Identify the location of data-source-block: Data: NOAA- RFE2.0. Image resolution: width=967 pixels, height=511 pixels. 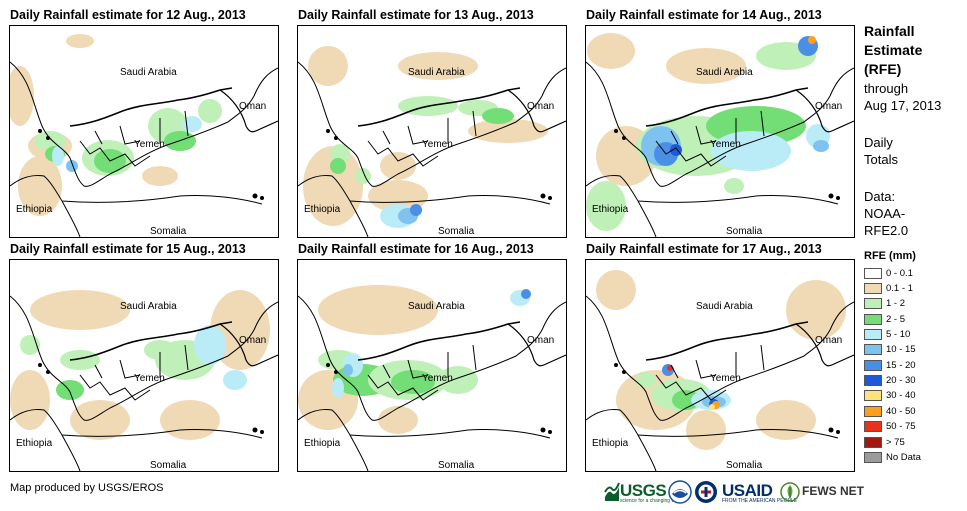
(886, 213).